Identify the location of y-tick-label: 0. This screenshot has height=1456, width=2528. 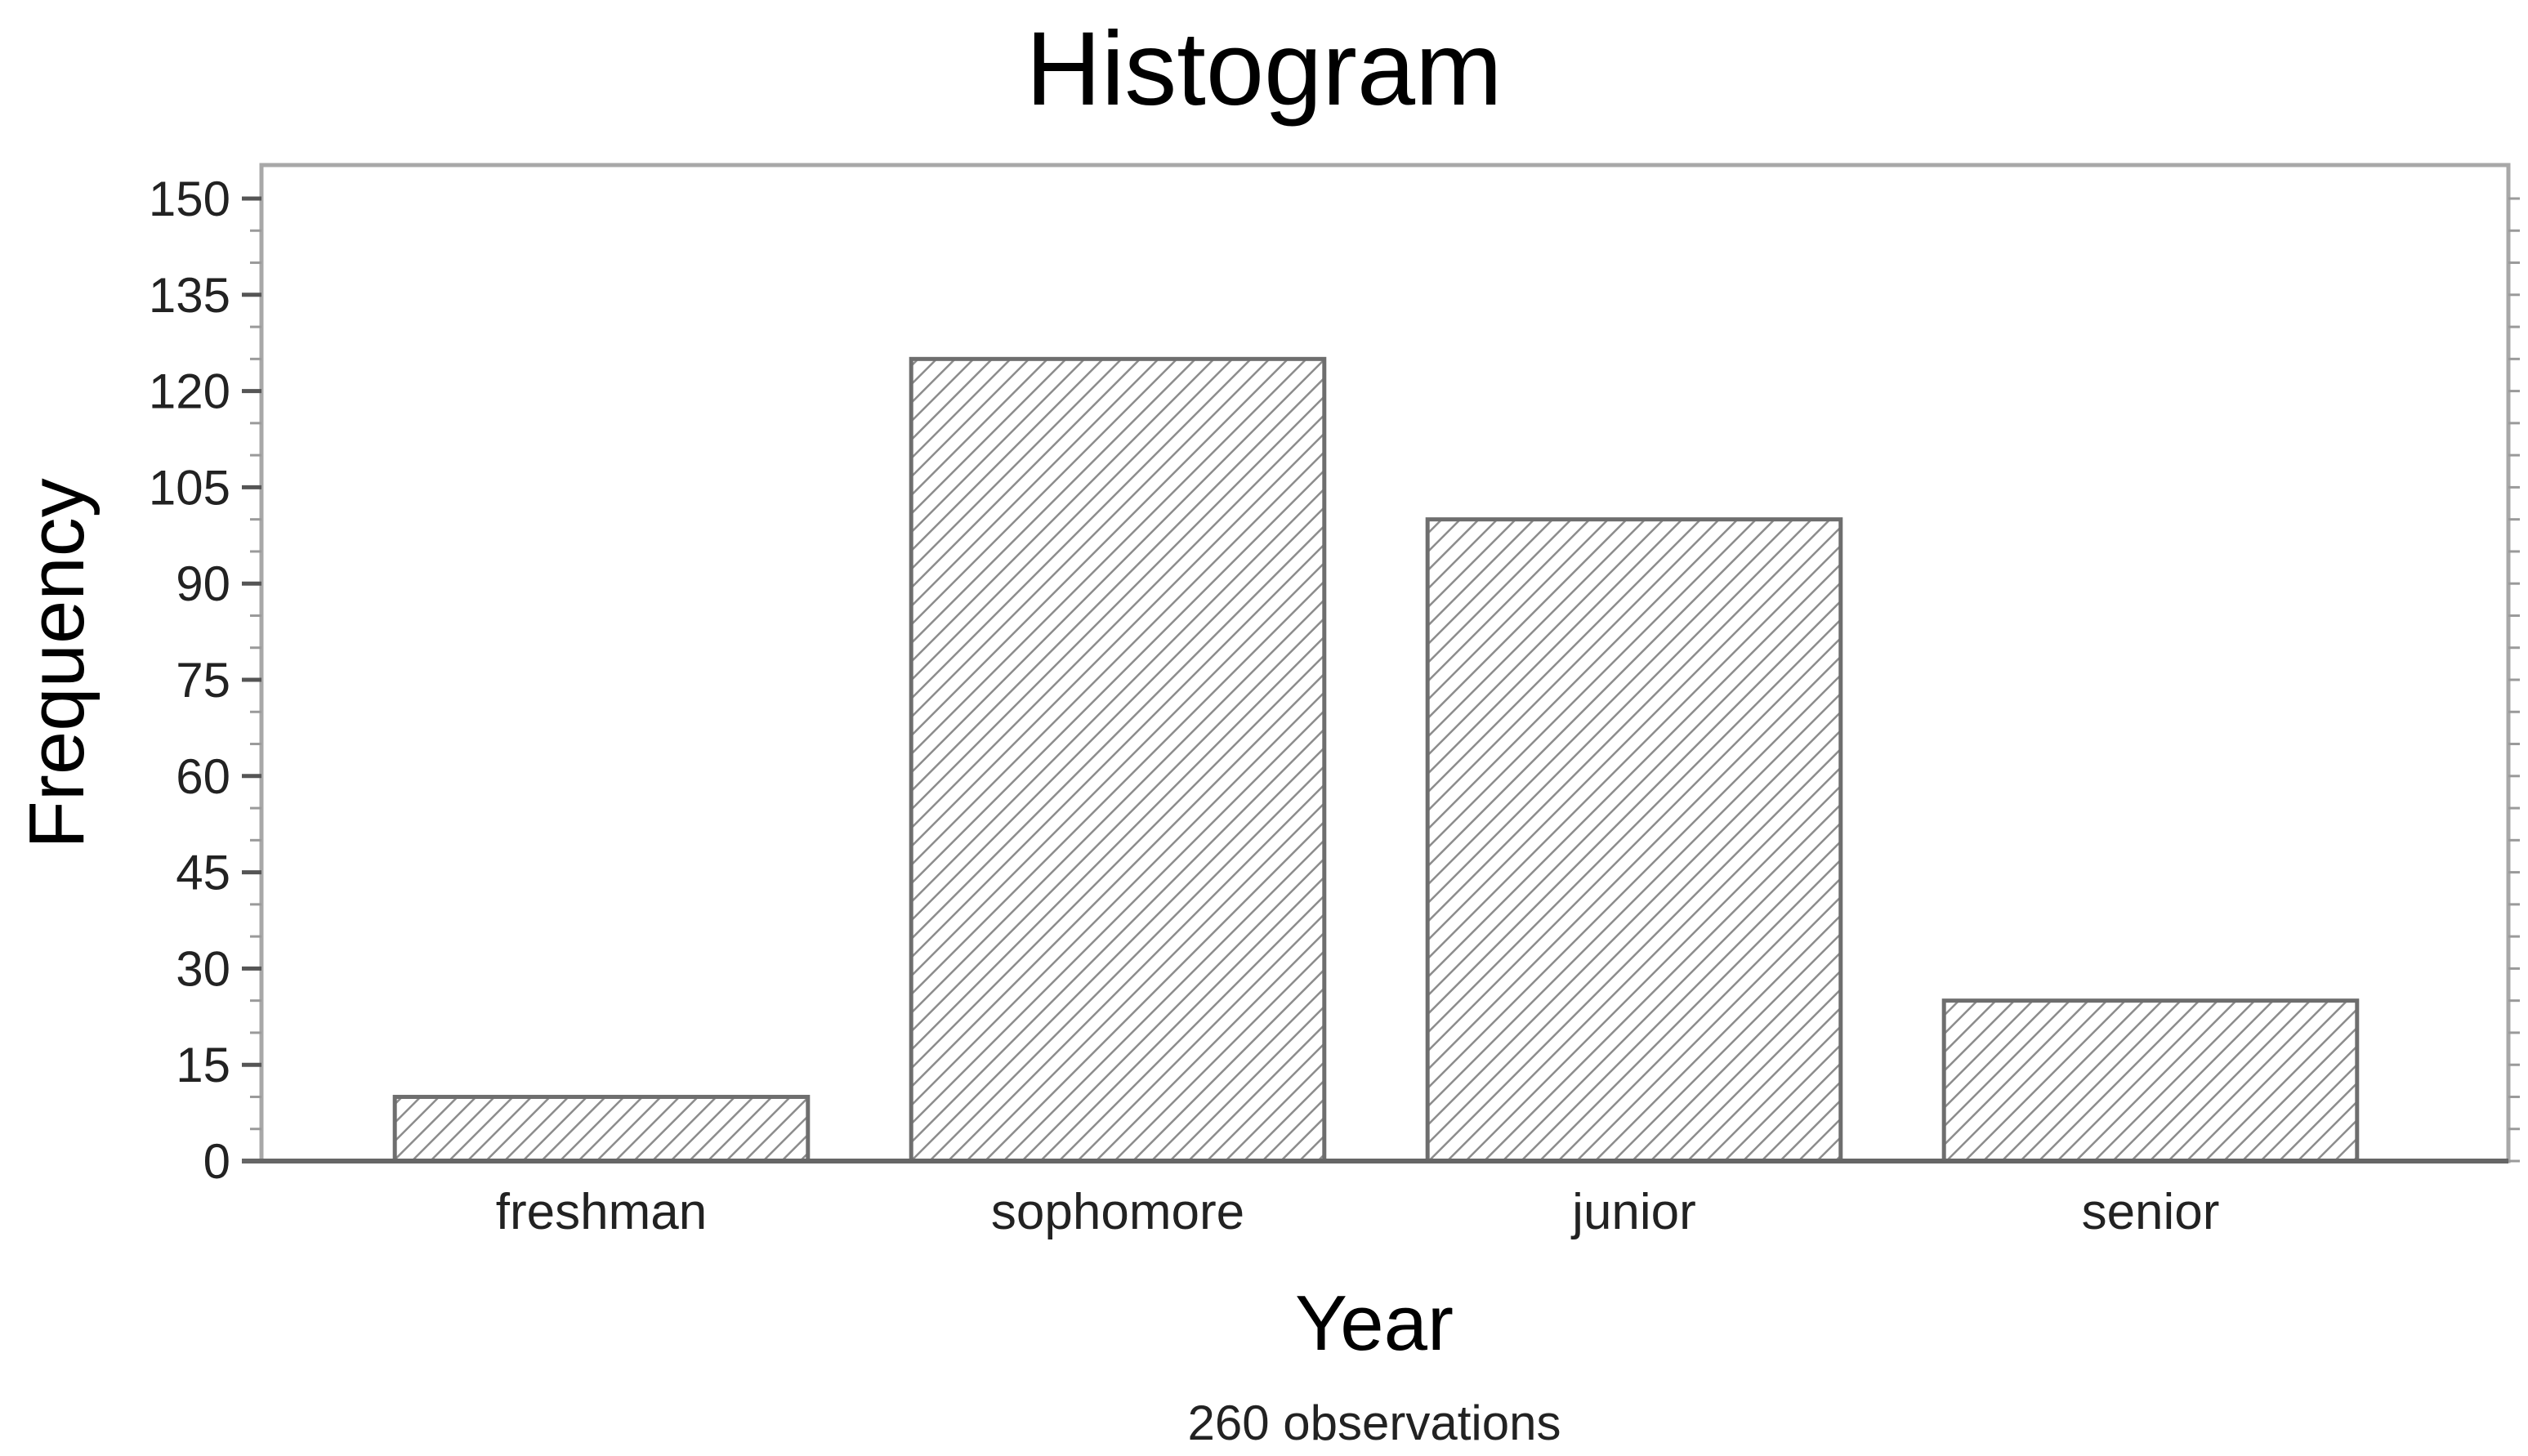
(216, 1161).